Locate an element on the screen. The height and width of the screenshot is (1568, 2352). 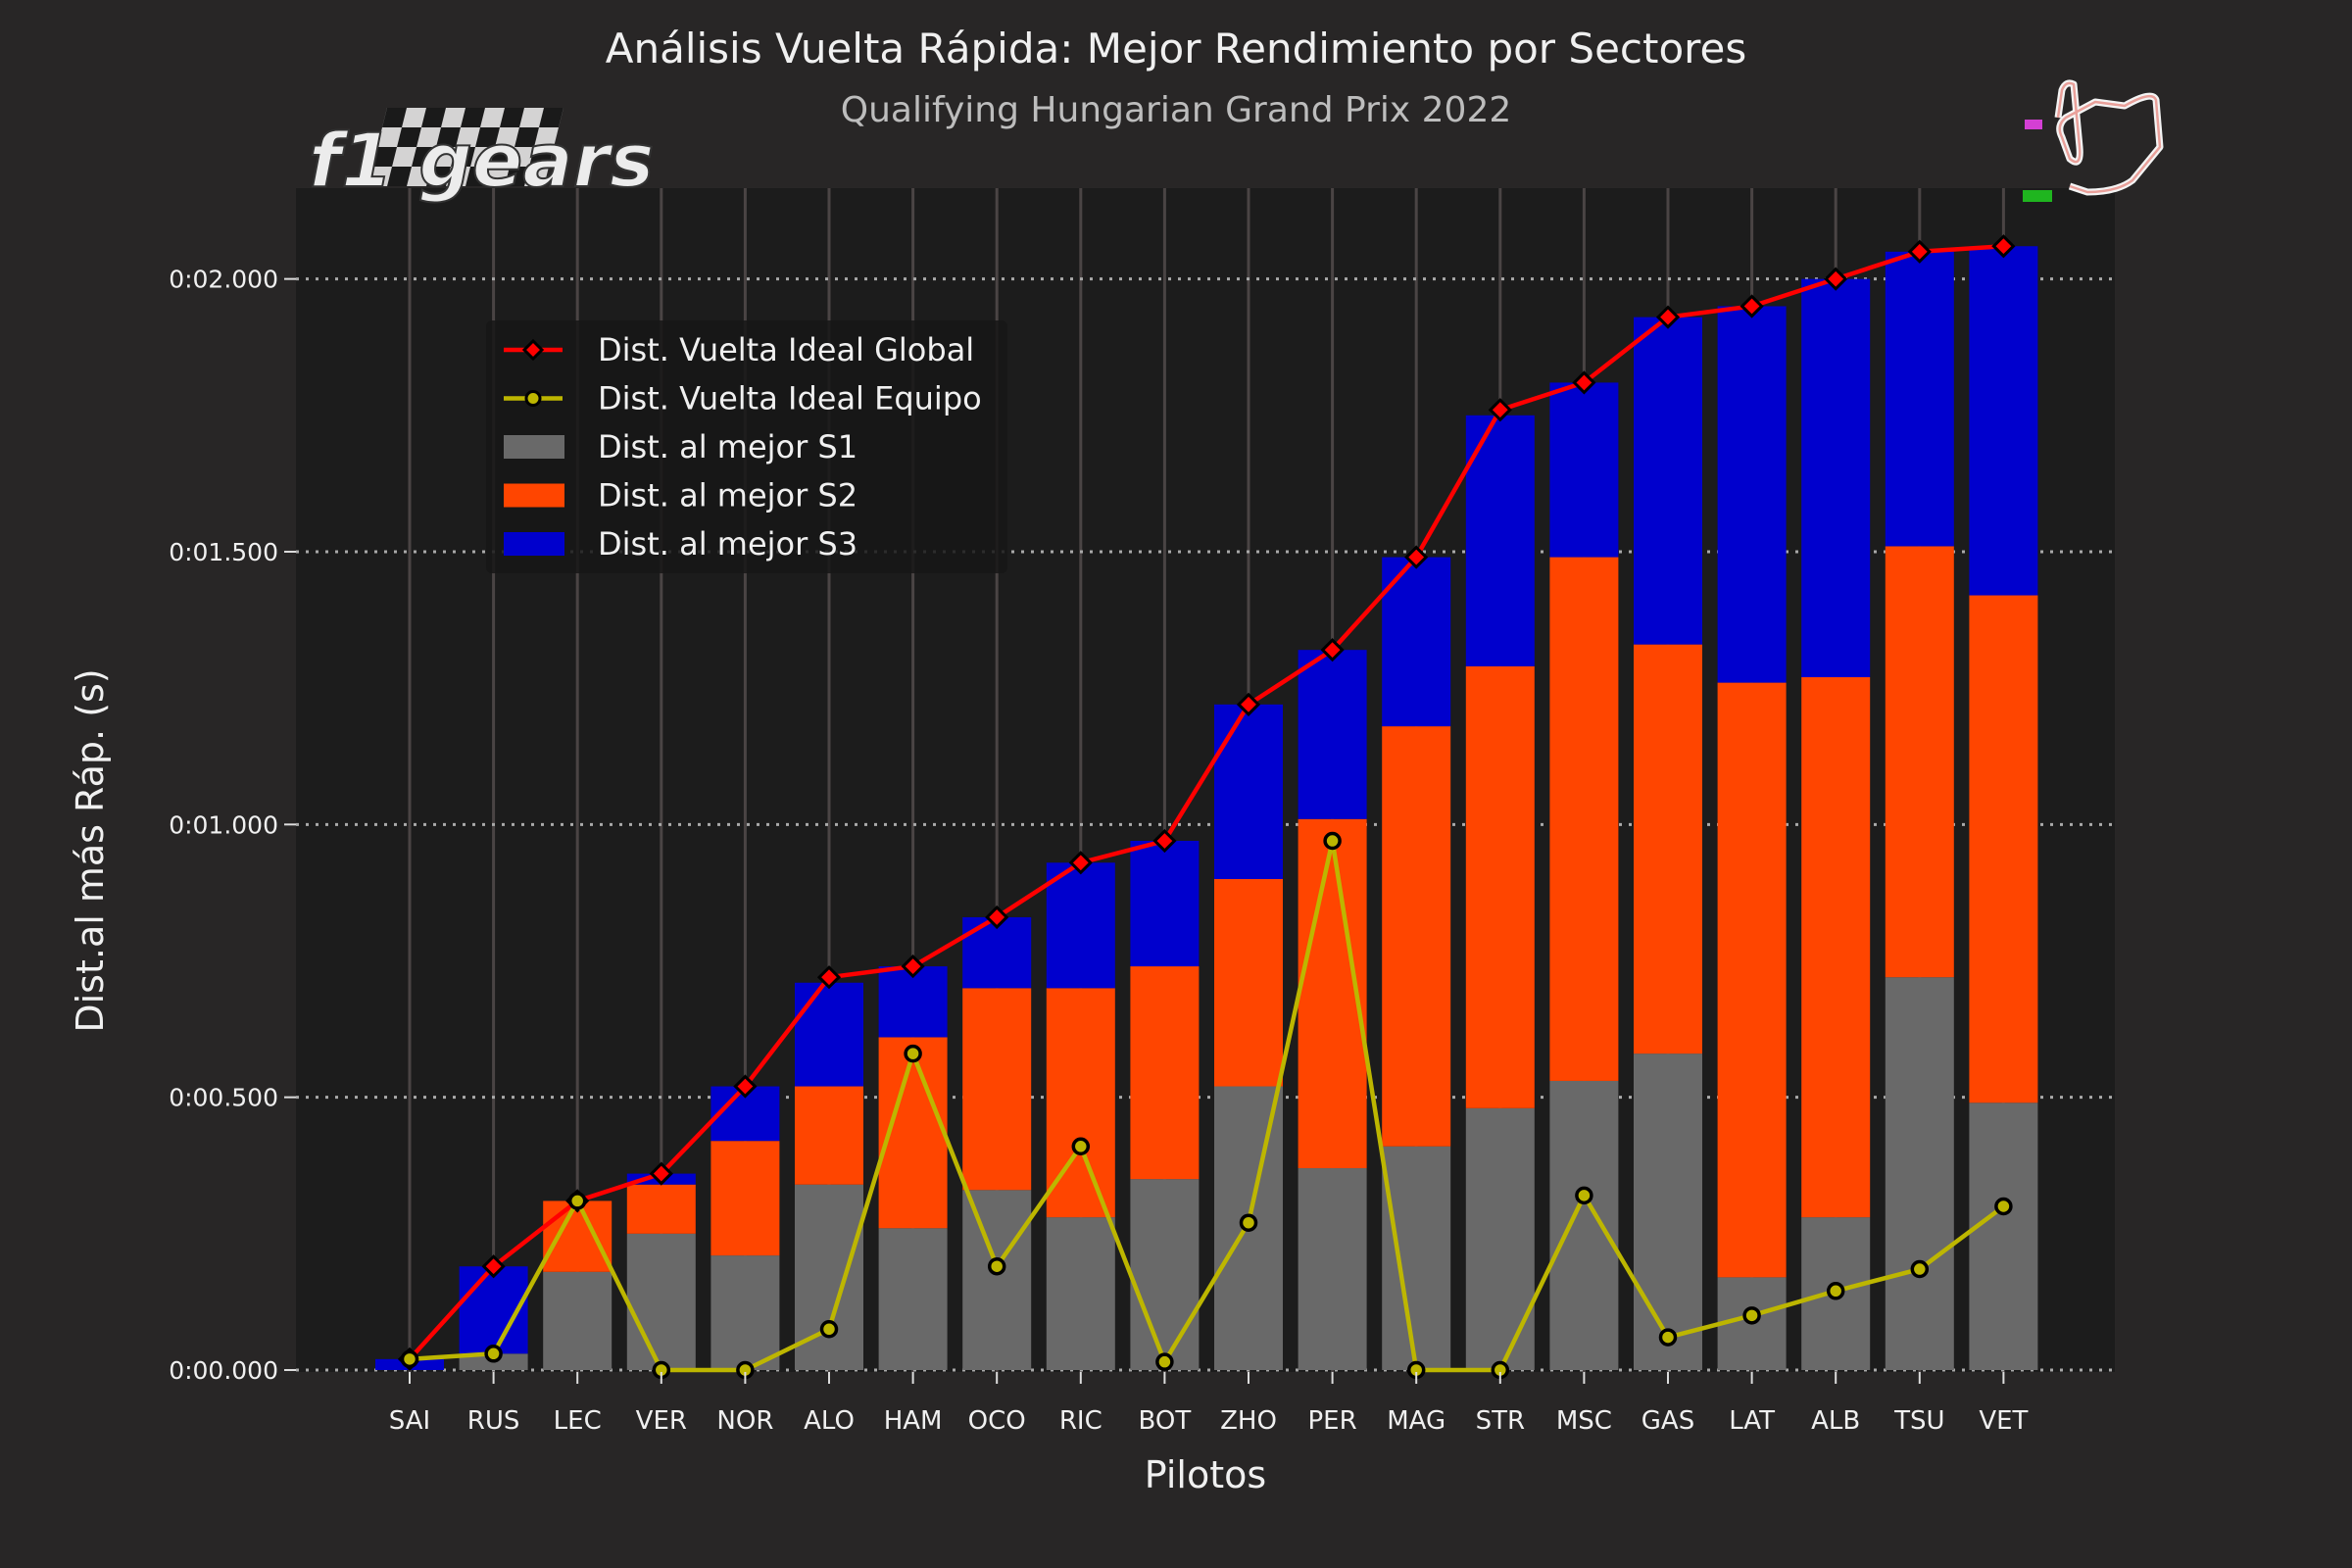
point-ideal-global-vet is located at coordinates (2003, 246).